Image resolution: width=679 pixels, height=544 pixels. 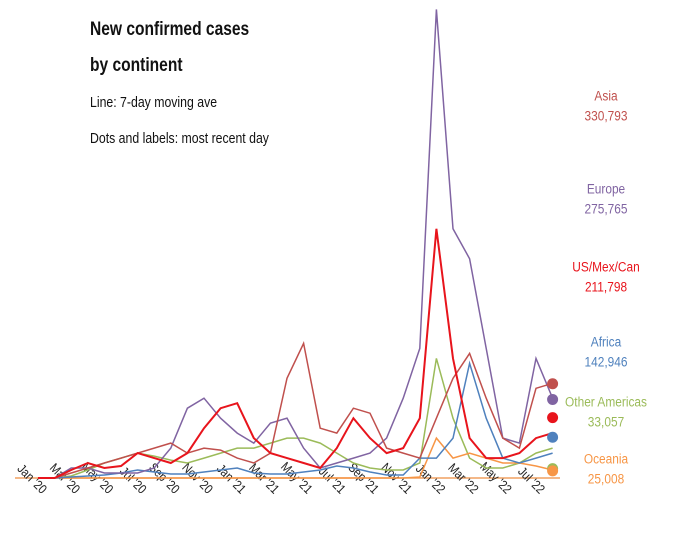 What do you see at coordinates (606, 362) in the screenshot?
I see `data-label: 142,946` at bounding box center [606, 362].